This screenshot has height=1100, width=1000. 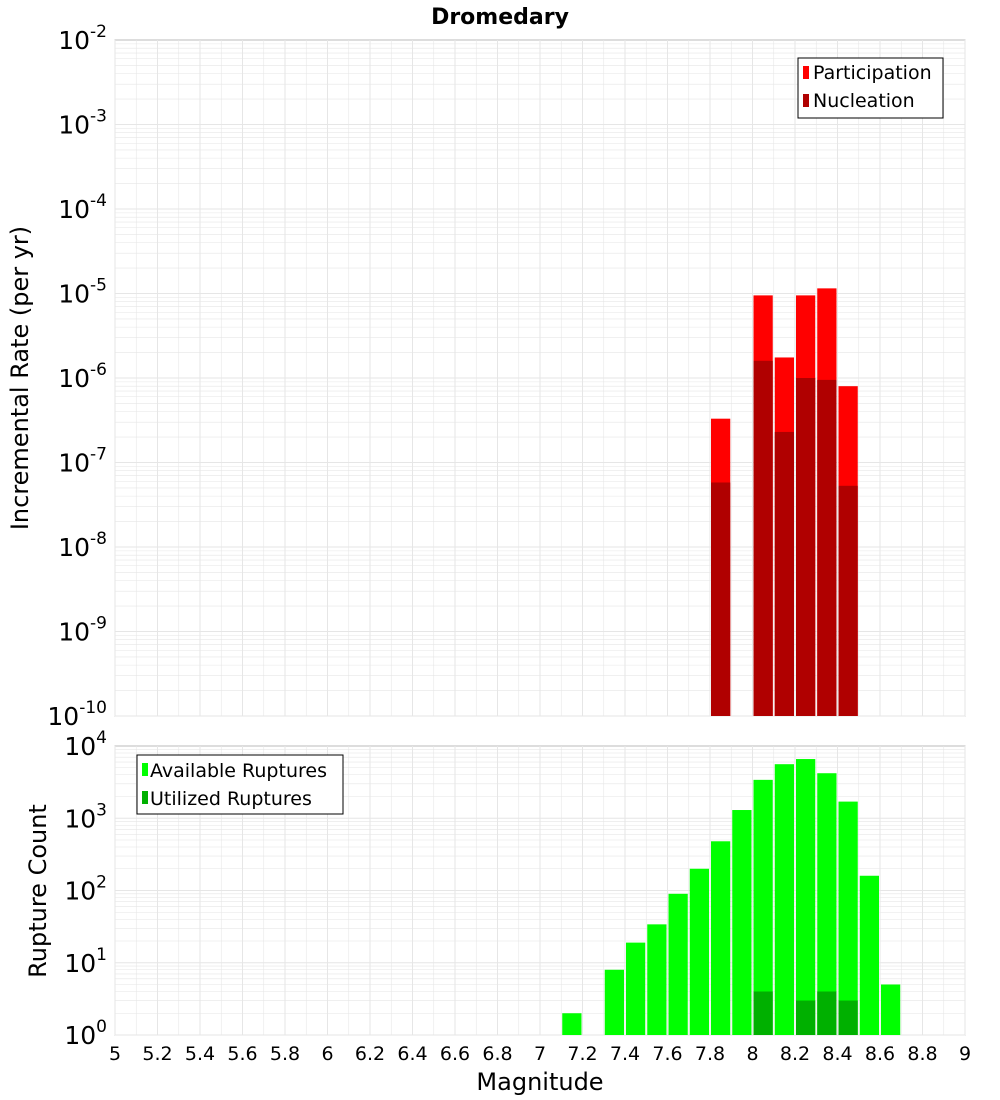 I want to click on participation-legend-swatch, so click(x=806, y=72).